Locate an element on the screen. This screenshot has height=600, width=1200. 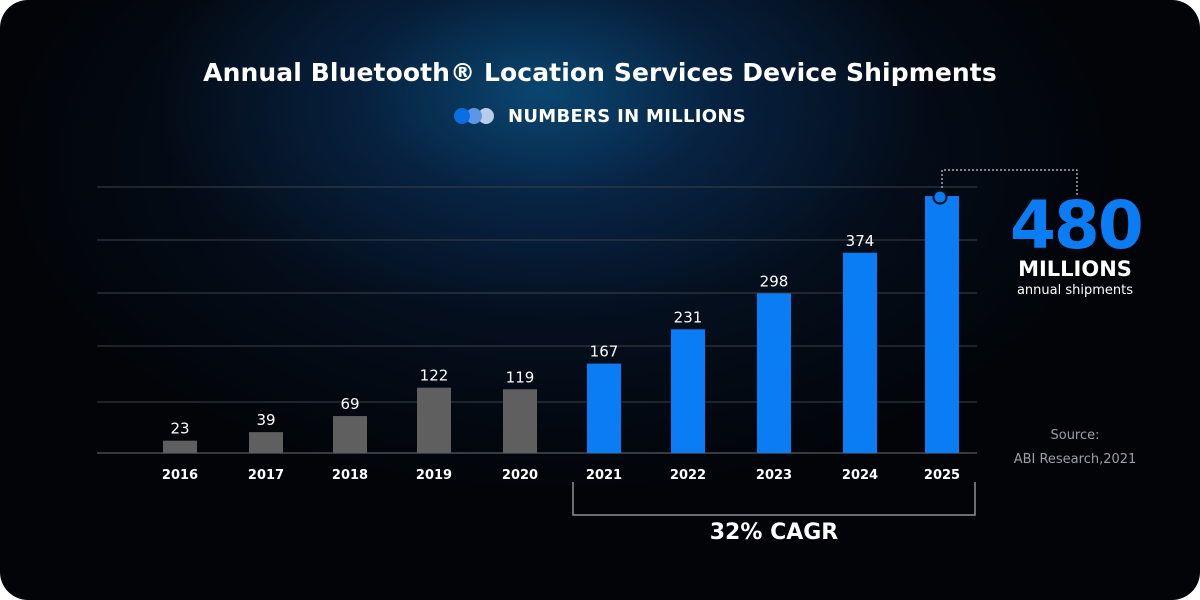
tick-label-2020: 2020 is located at coordinates (520, 475).